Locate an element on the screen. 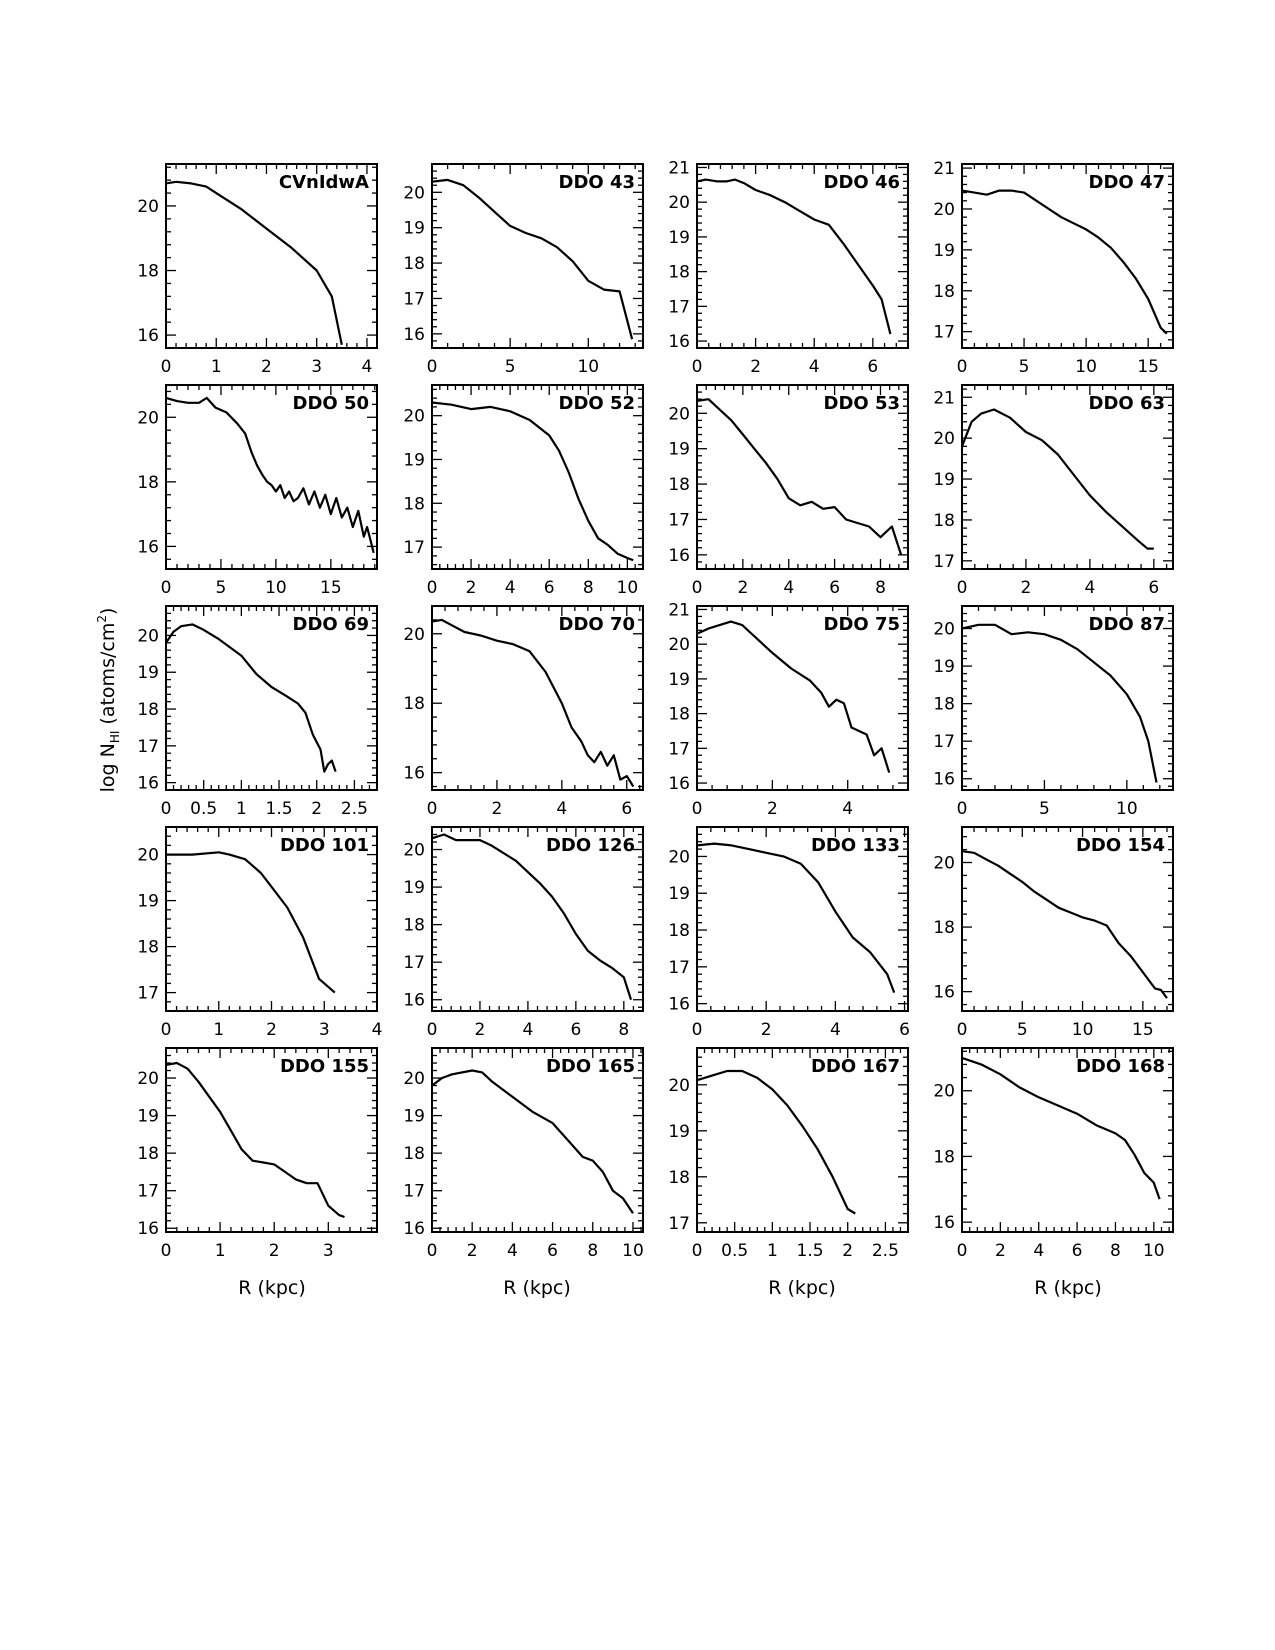 This screenshot has height=1650, width=1275. x-axis-label-col1: R (kpc) is located at coordinates (272, 1288).